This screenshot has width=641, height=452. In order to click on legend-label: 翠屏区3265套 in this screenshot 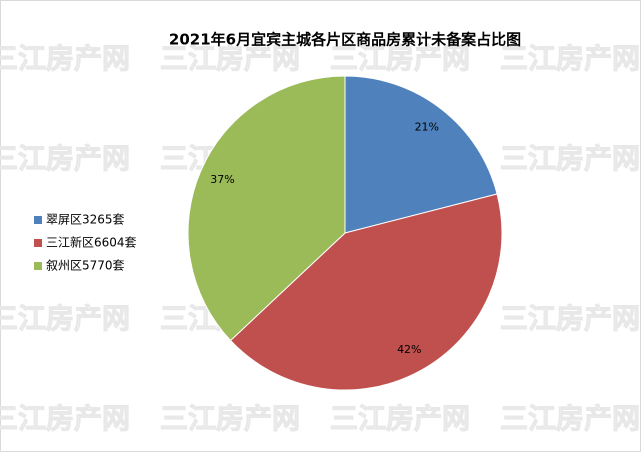, I will do `click(85, 220)`.